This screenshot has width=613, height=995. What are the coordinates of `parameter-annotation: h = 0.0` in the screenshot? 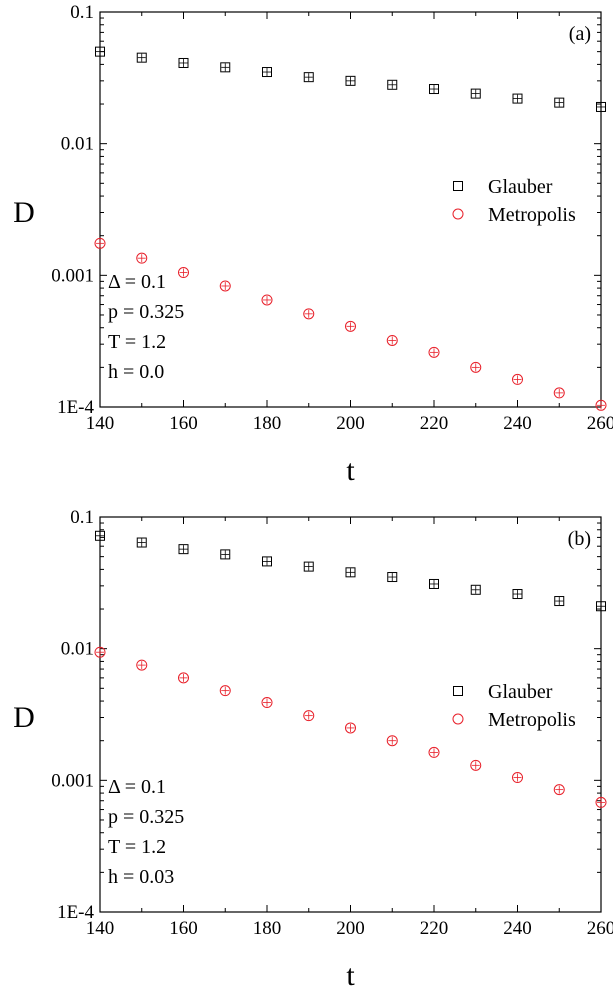 It's located at (136, 372).